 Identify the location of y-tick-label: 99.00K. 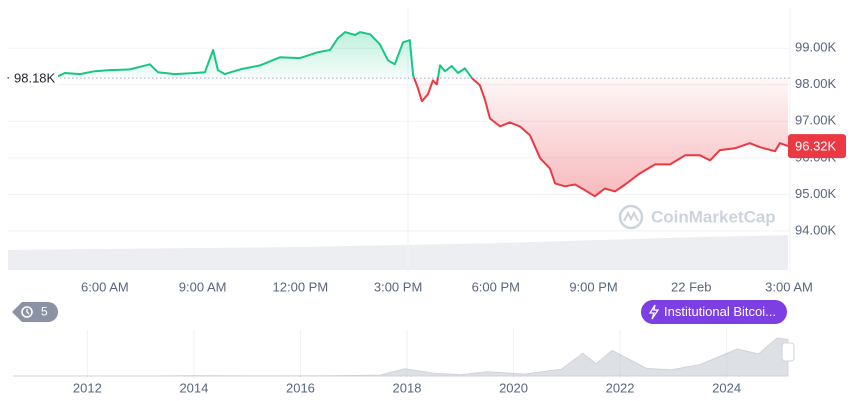
(816, 47).